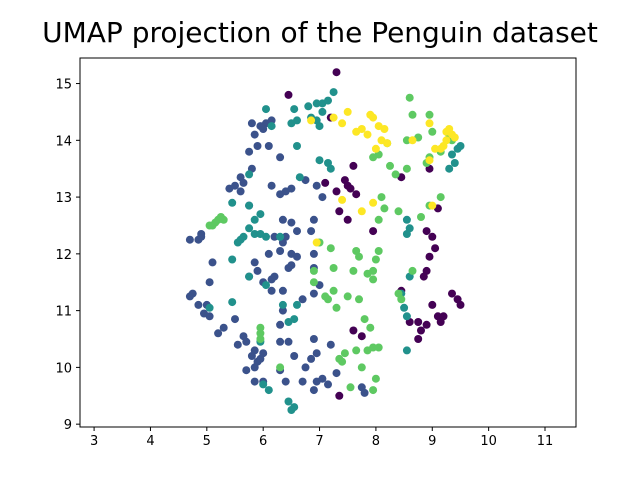 The width and height of the screenshot is (640, 480). I want to click on y-tick-label: 11, so click(63, 312).